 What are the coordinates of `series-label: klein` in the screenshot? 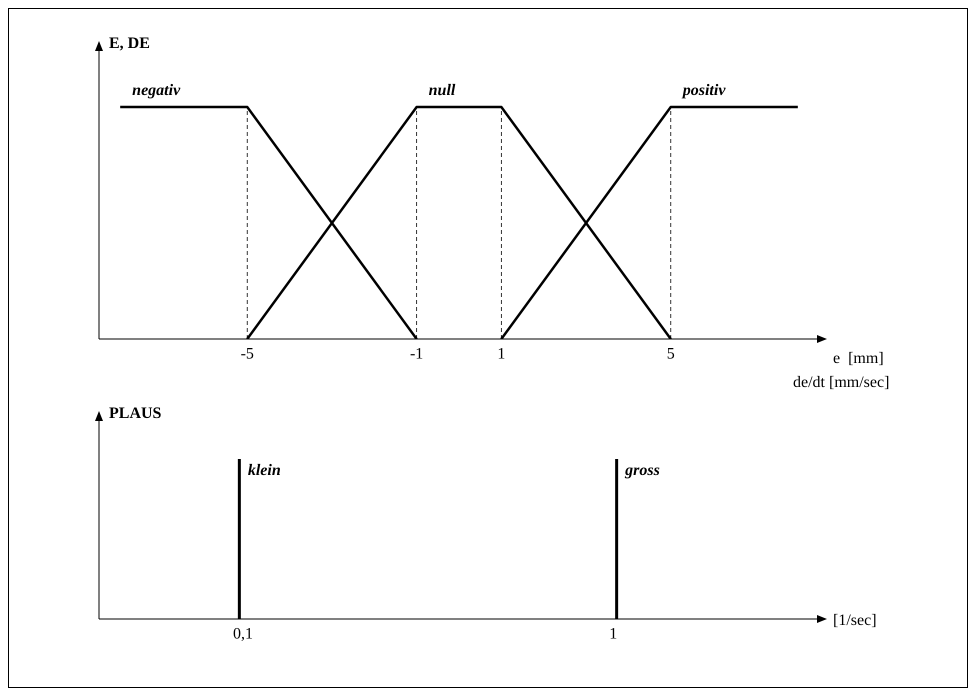 It's located at (264, 470).